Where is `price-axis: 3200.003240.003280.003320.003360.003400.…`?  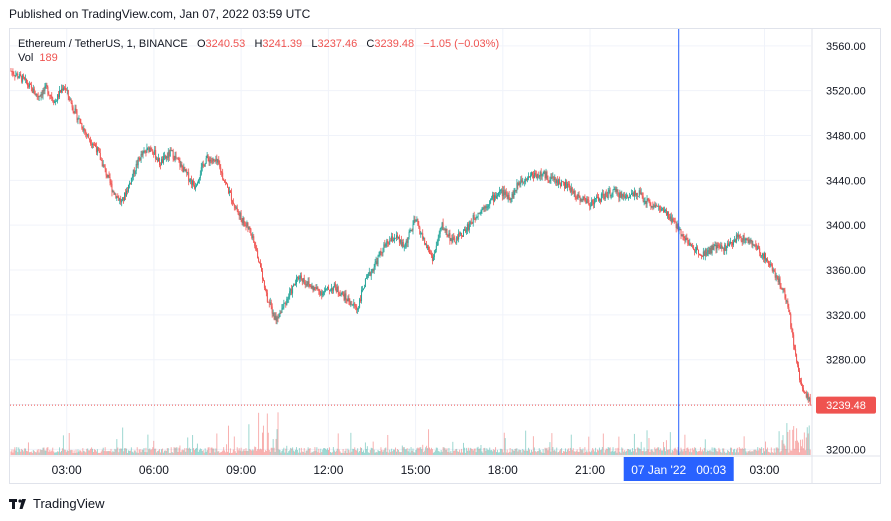 price-axis: 3200.003240.003280.003320.003360.003400.… is located at coordinates (846, 249).